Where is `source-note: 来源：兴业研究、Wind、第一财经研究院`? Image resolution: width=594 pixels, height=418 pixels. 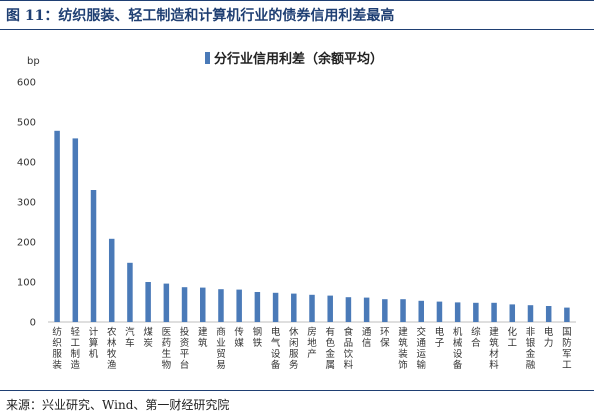 source-note: 来源：兴业研究、Wind、第一财经研究院 is located at coordinates (118, 405).